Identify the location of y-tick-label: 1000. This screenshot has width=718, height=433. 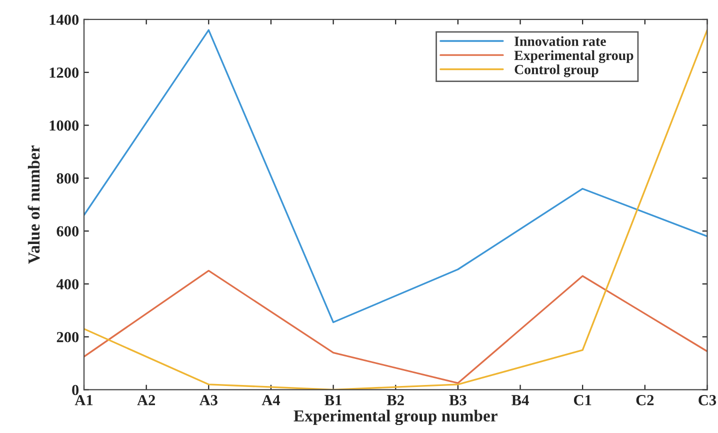
(64, 125).